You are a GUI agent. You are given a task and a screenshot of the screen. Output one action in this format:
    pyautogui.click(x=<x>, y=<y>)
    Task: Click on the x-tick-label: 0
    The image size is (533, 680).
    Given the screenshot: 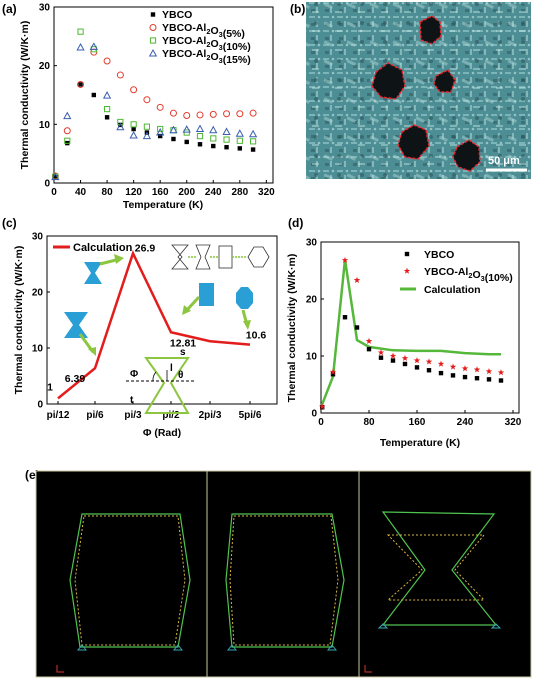 What is the action you would take?
    pyautogui.click(x=321, y=422)
    